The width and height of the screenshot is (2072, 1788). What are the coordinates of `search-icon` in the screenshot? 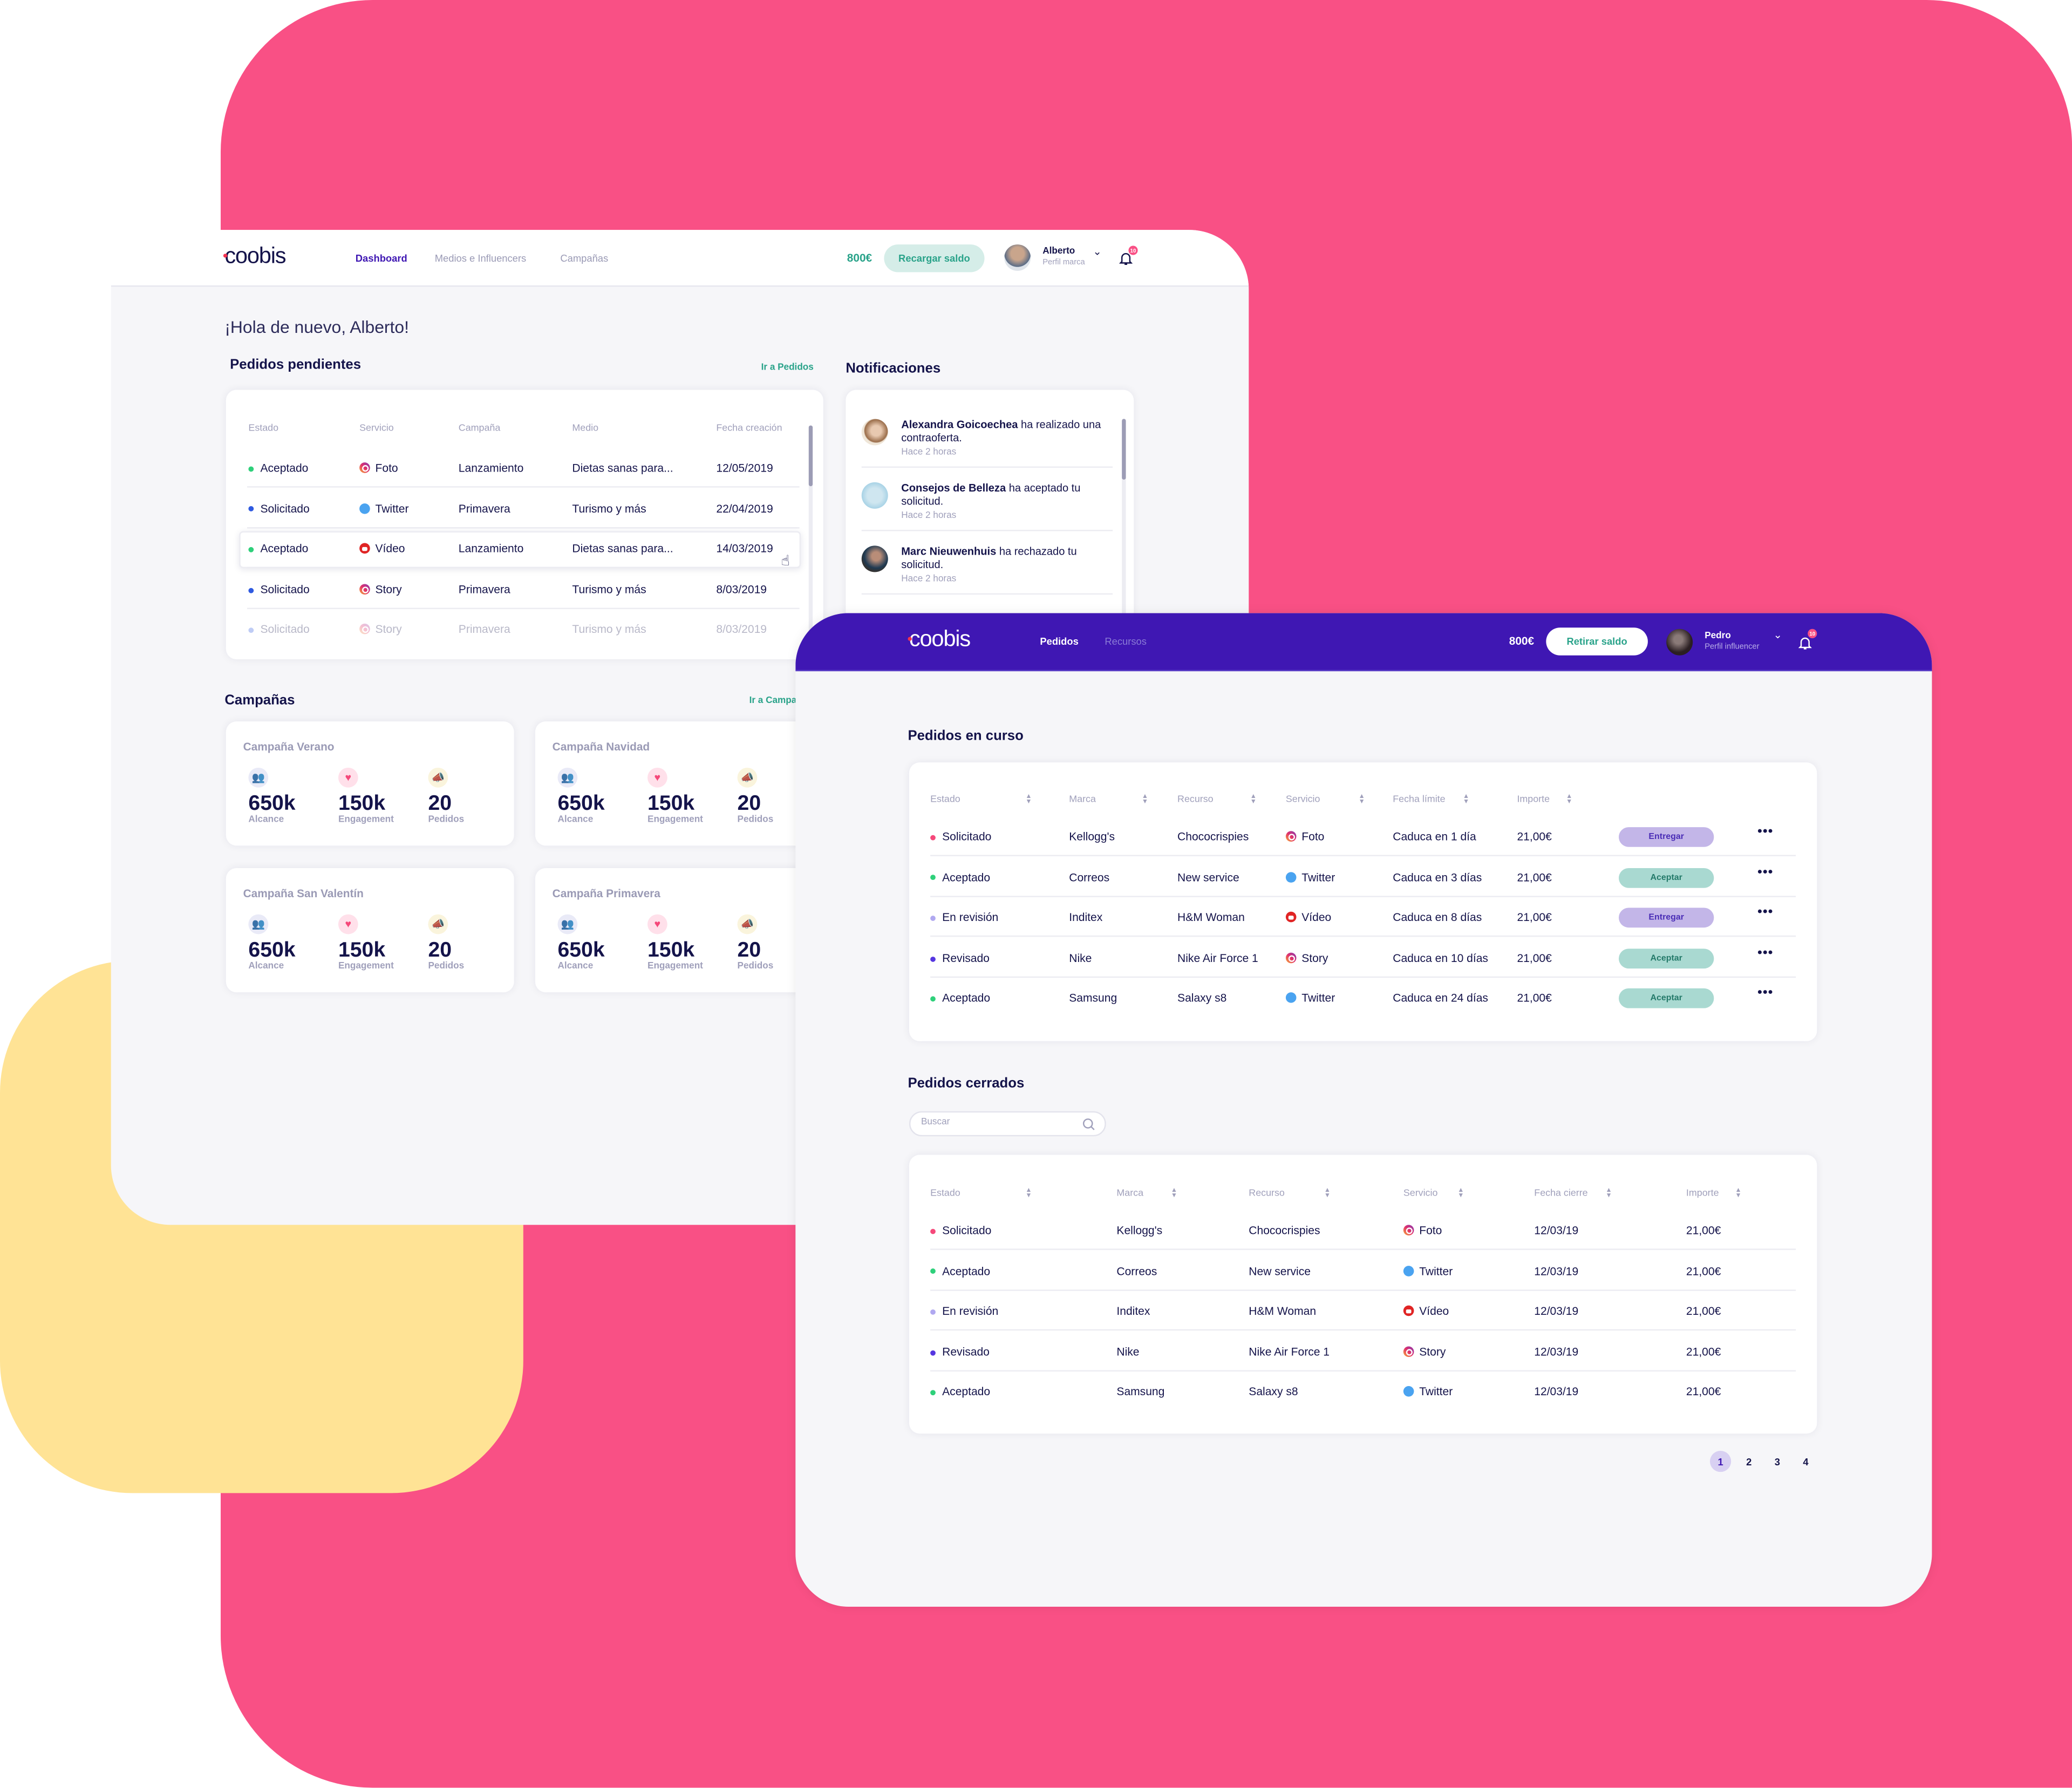 It's located at (1088, 1124).